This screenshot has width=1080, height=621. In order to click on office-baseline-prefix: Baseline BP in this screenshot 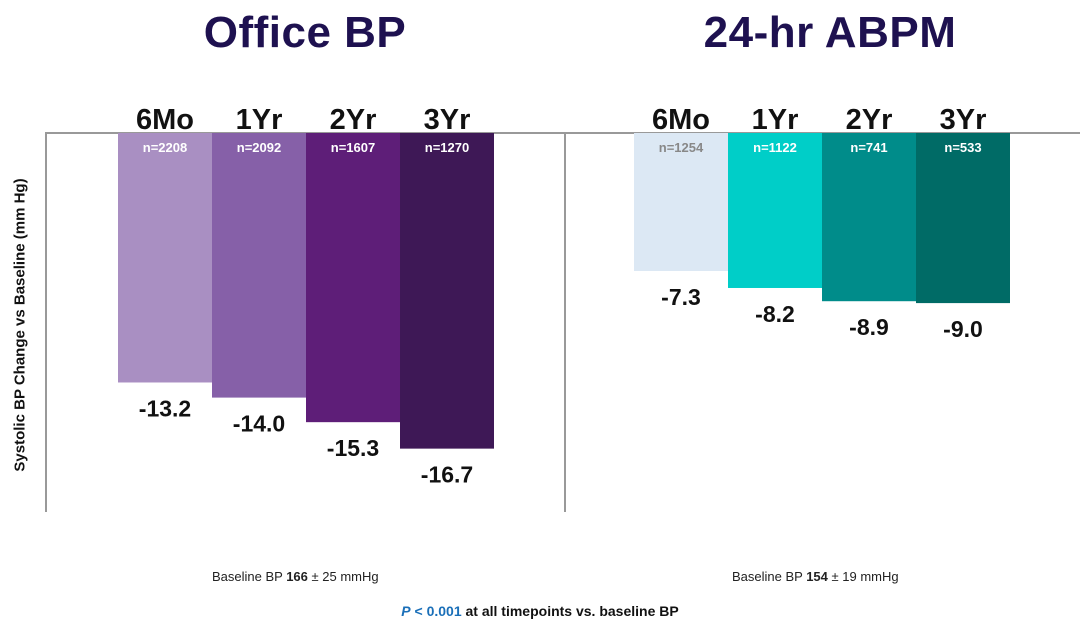, I will do `click(249, 576)`.